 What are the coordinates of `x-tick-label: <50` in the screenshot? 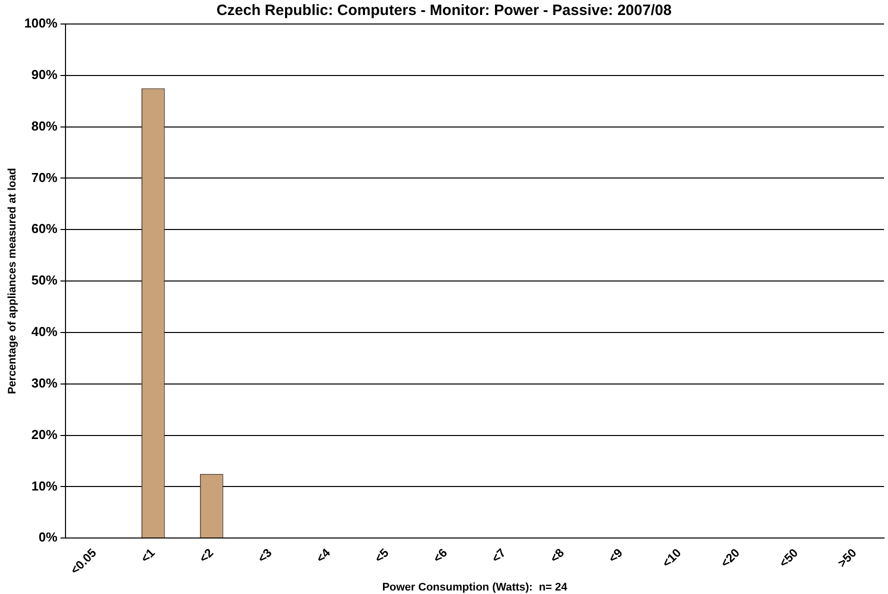 It's located at (788, 558).